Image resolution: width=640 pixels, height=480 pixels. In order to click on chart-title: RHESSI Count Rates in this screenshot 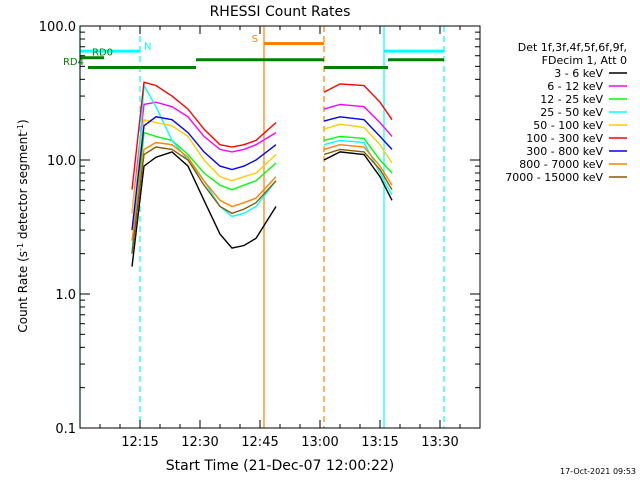, I will do `click(280, 12)`.